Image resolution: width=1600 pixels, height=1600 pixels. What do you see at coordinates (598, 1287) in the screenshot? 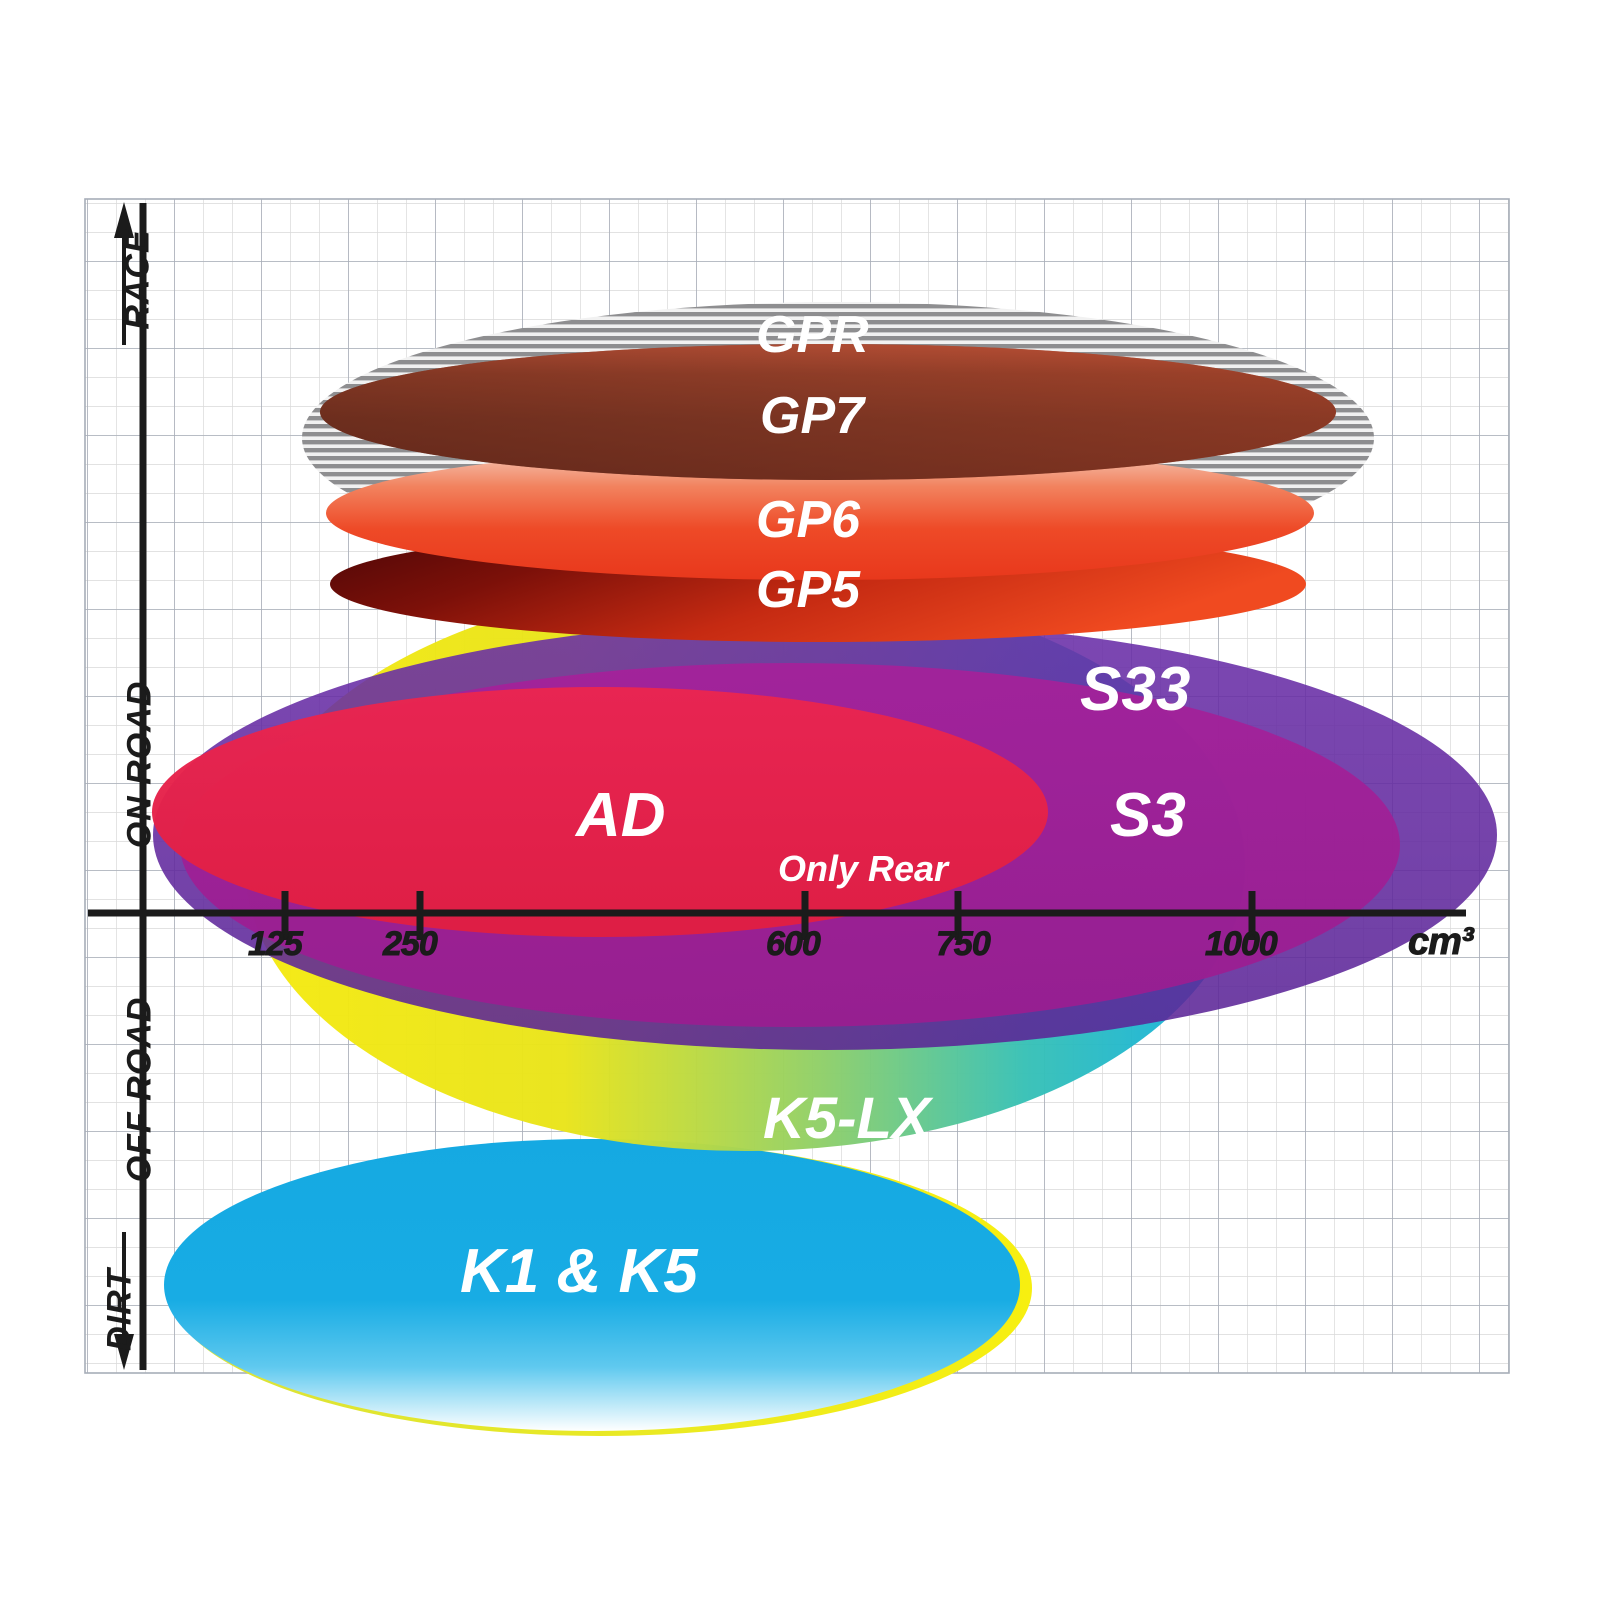
I see `region-k1k5` at bounding box center [598, 1287].